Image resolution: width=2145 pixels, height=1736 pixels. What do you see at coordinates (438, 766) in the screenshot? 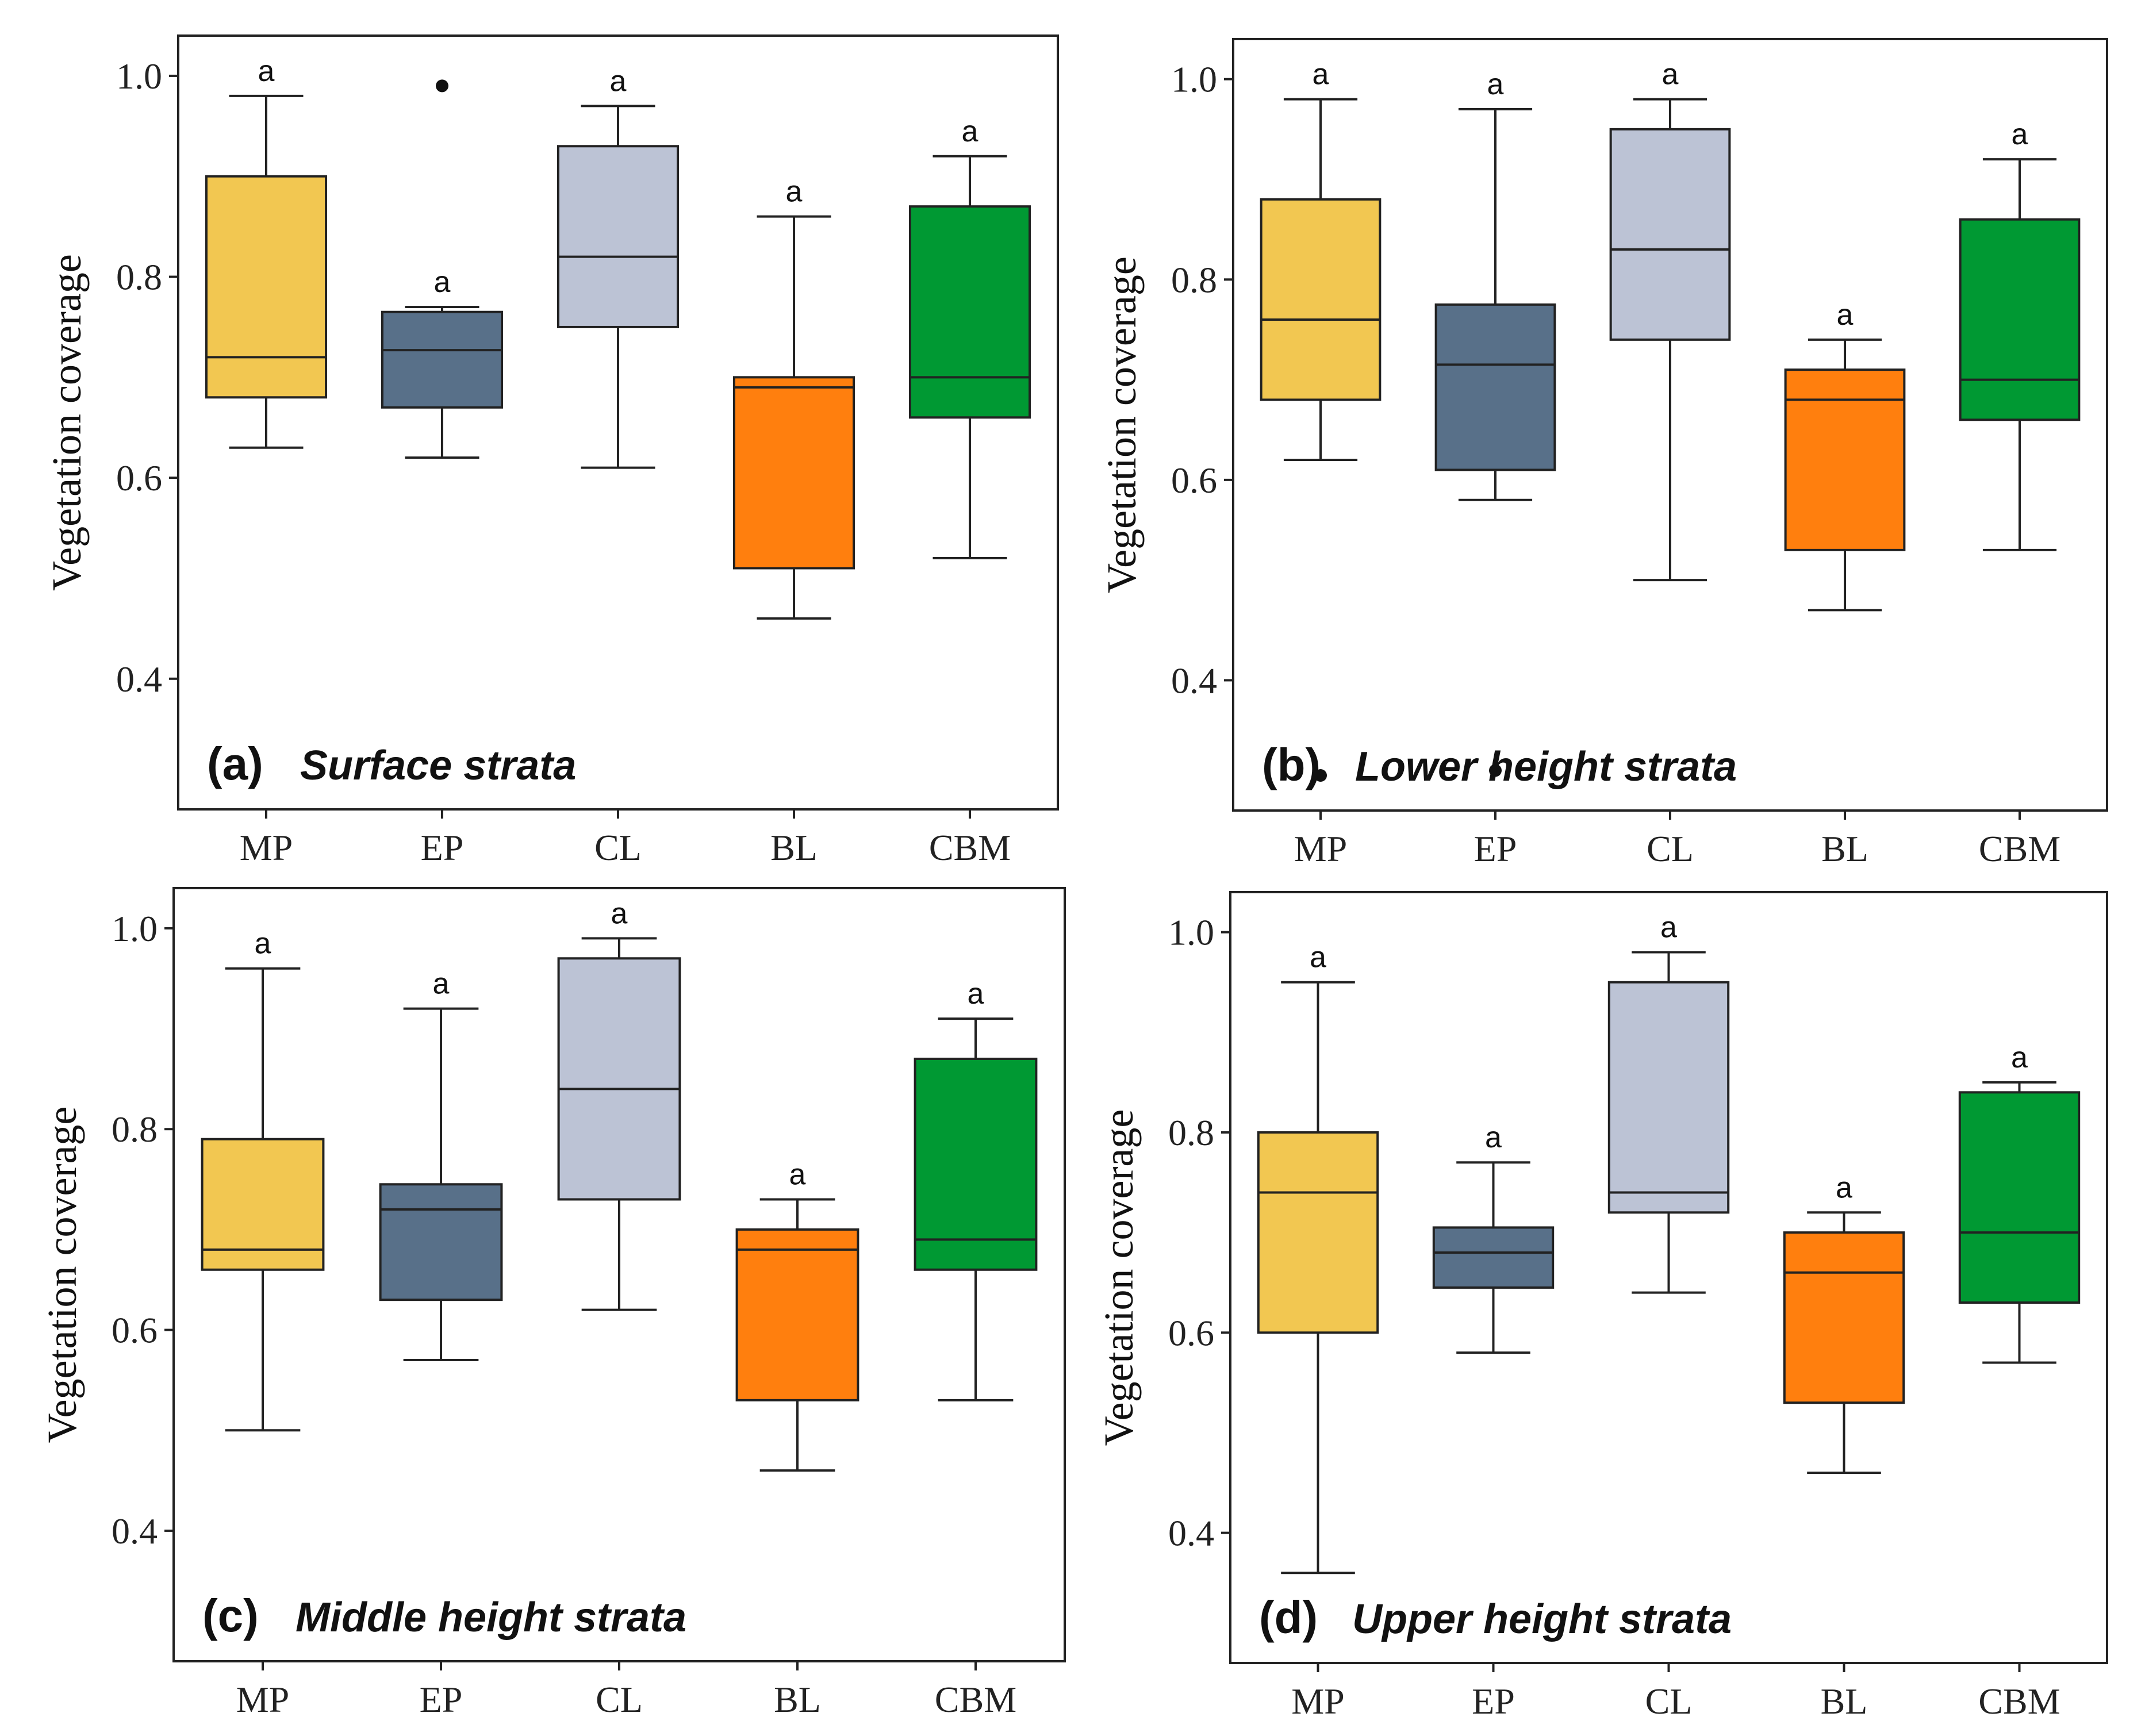
I see `panel-title: Surface strata` at bounding box center [438, 766].